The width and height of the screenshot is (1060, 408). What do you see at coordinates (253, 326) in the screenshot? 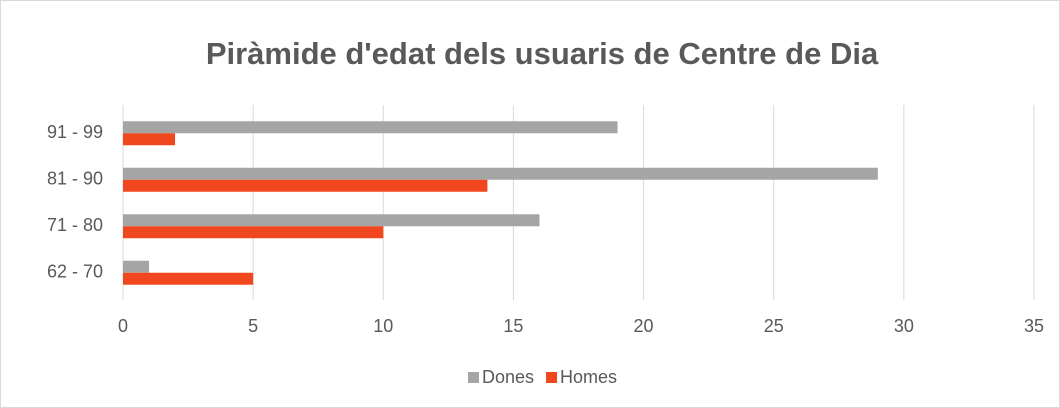
I see `x-tick-label: 5` at bounding box center [253, 326].